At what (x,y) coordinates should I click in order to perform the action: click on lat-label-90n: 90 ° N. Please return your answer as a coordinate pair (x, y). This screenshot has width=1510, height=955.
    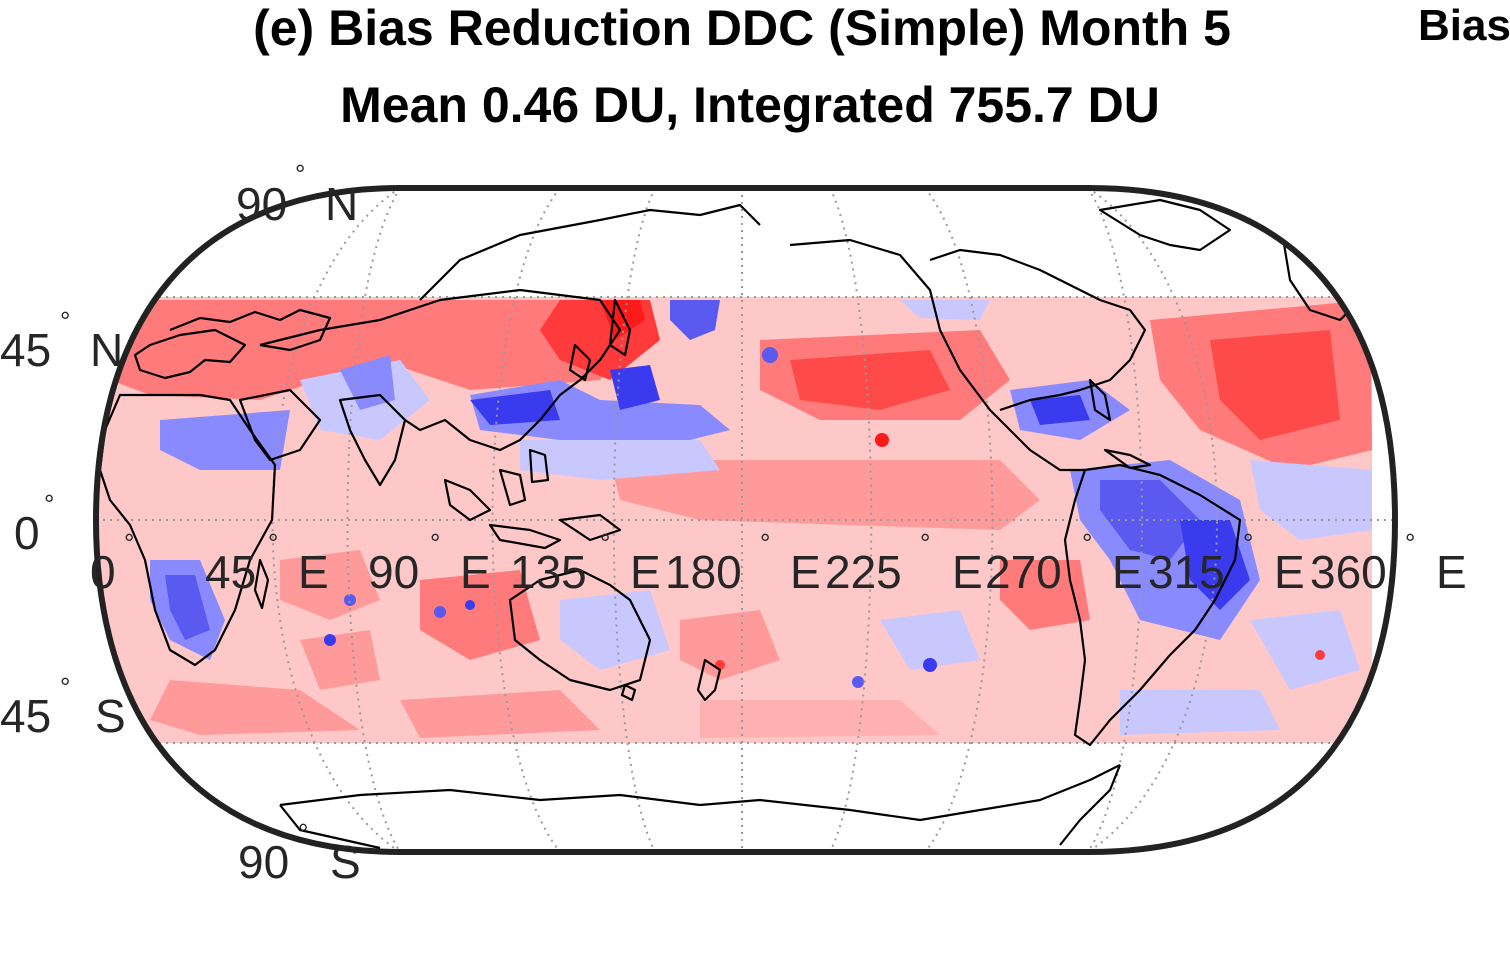
    Looking at the image, I should click on (297, 194).